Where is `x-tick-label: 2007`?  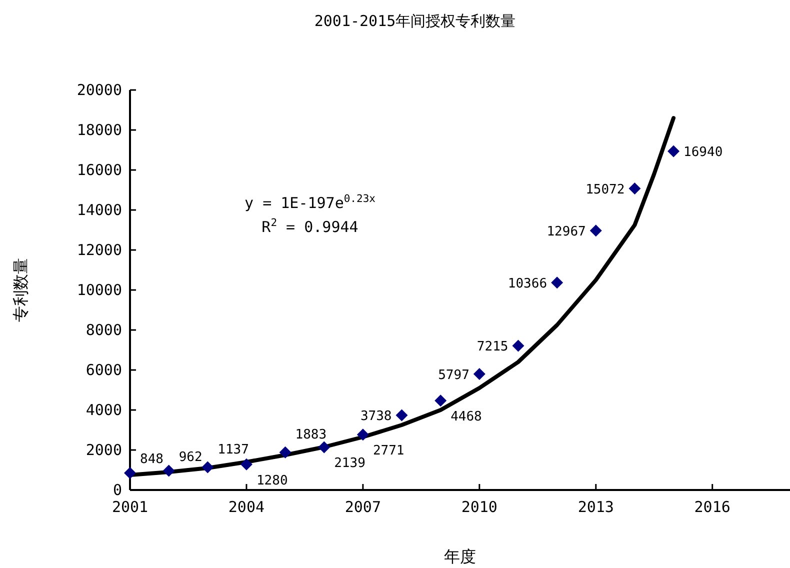 x-tick-label: 2007 is located at coordinates (363, 507).